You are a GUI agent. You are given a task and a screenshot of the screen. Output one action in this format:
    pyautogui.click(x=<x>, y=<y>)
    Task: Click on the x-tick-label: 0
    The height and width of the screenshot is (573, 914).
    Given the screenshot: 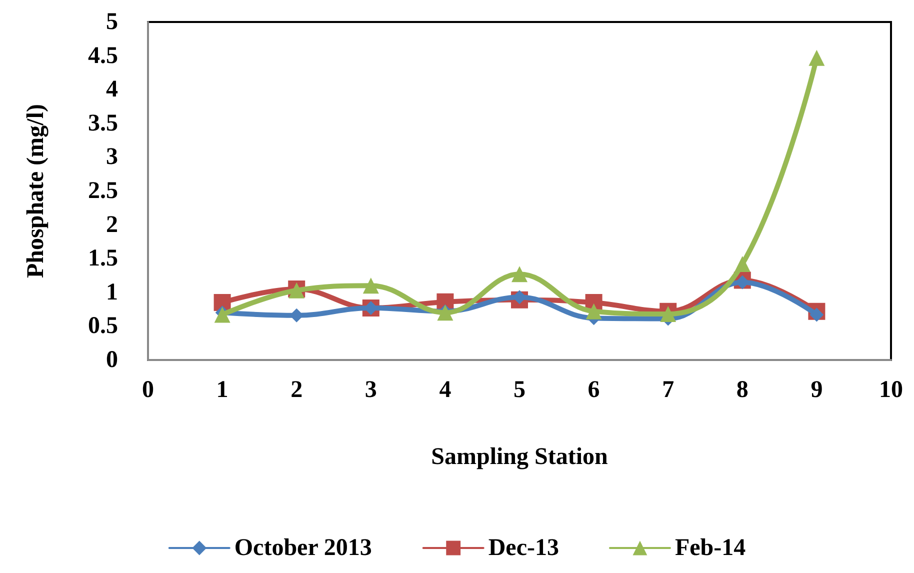 What is the action you would take?
    pyautogui.click(x=148, y=390)
    